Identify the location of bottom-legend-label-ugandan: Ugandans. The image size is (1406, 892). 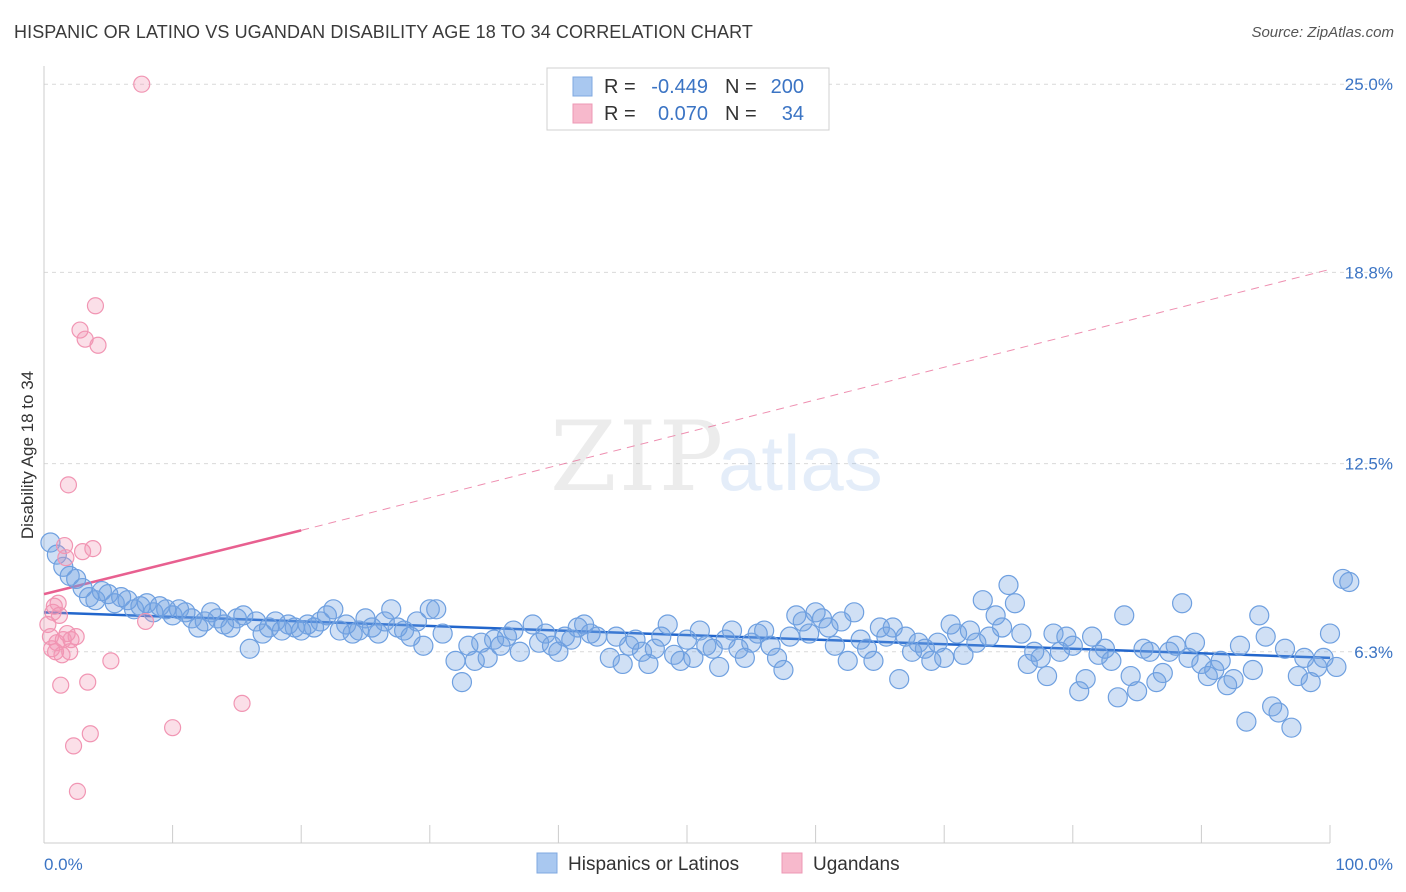
(856, 864).